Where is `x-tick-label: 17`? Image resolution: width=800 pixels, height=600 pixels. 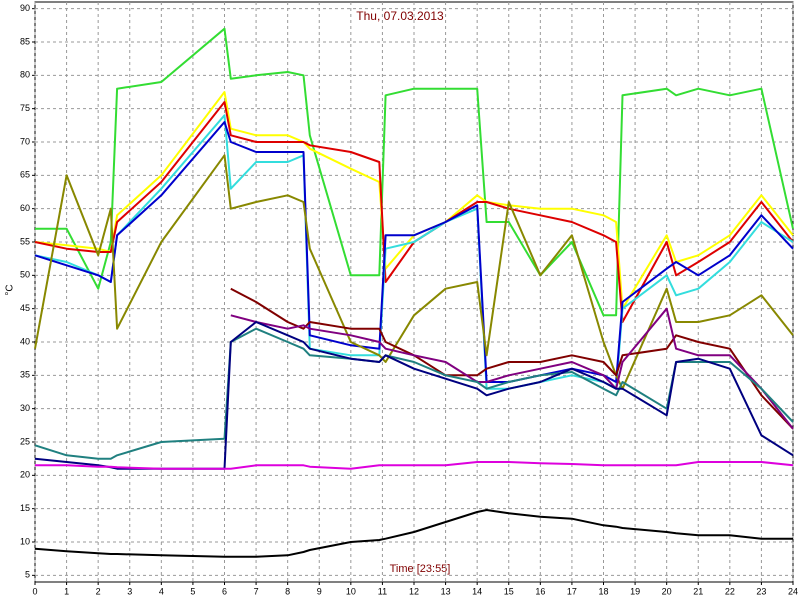
x-tick-label: 17 is located at coordinates (572, 591).